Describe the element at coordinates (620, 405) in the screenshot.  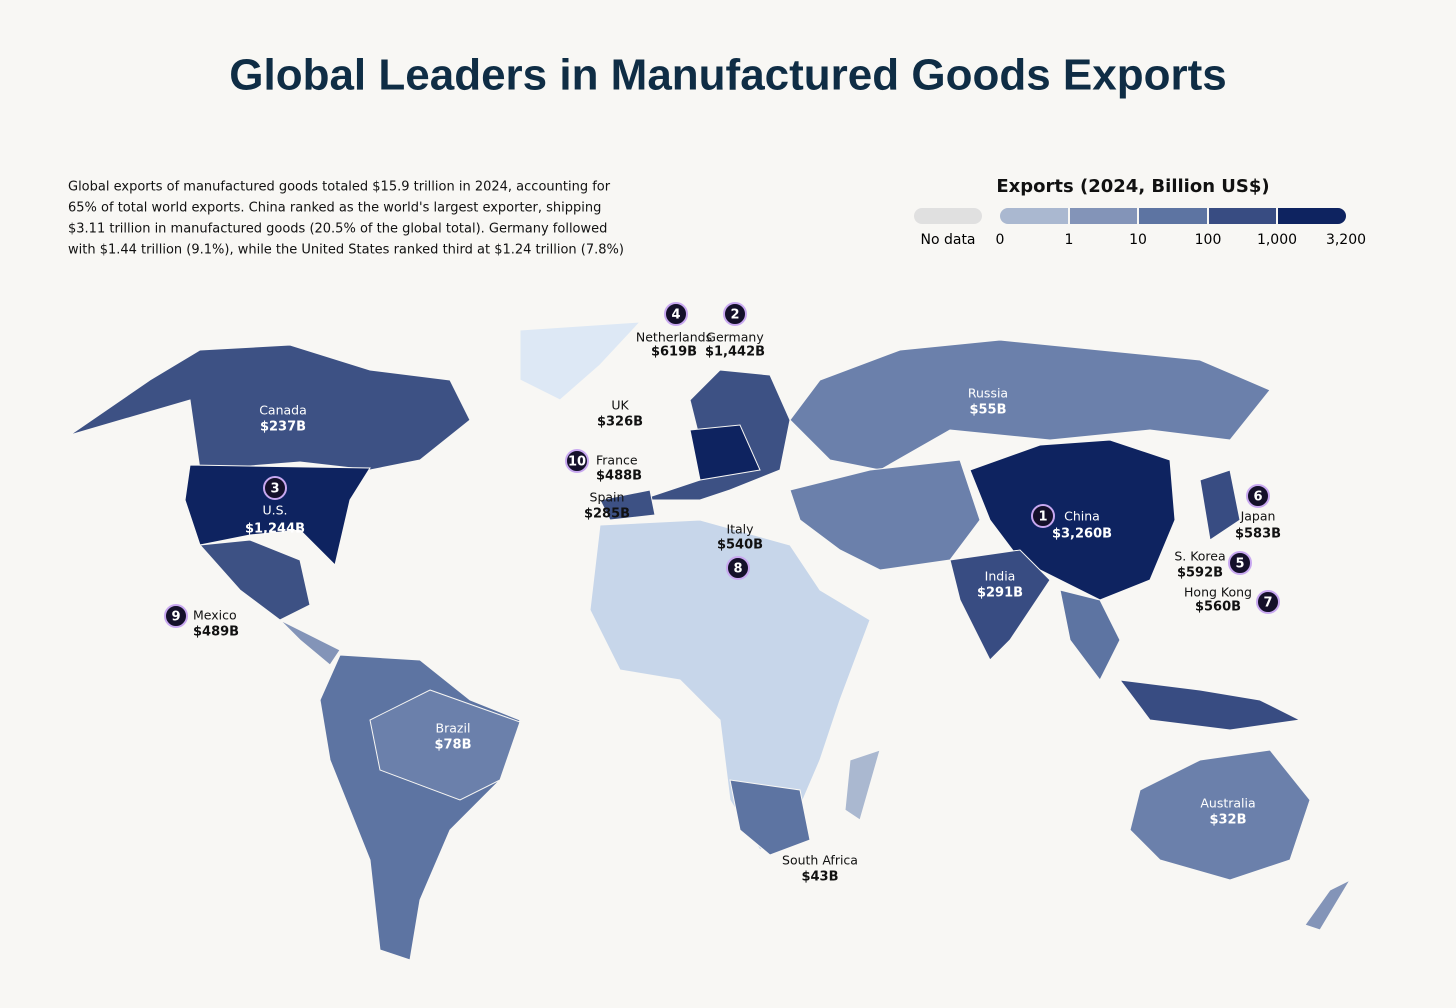
I see `country-name: UK` at that location.